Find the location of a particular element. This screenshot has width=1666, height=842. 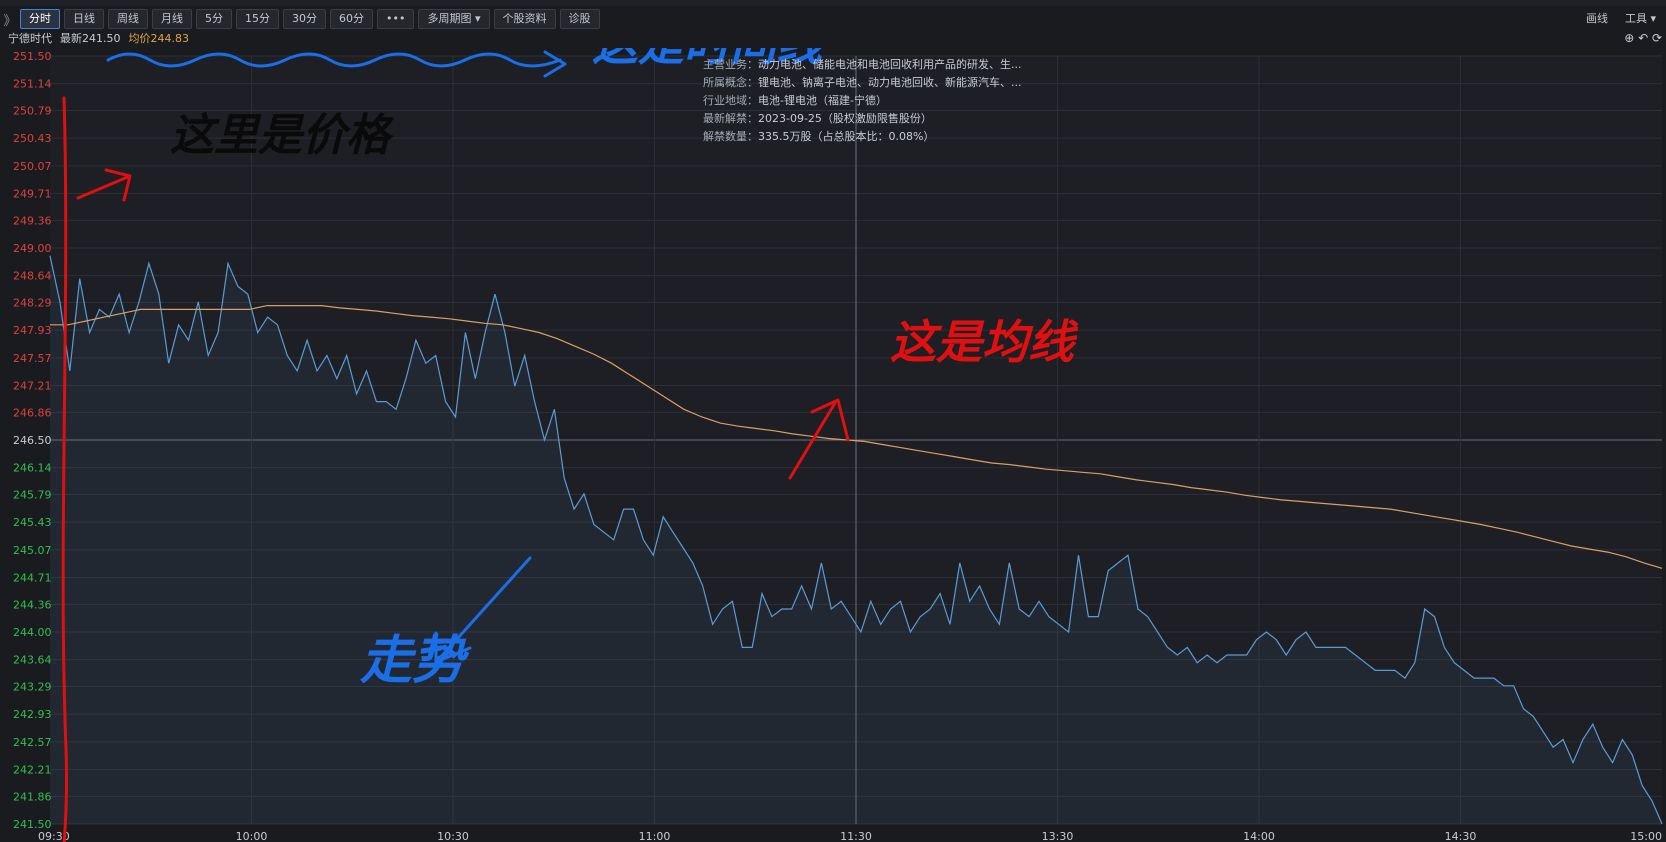

period-tab-8: ••• is located at coordinates (396, 19).